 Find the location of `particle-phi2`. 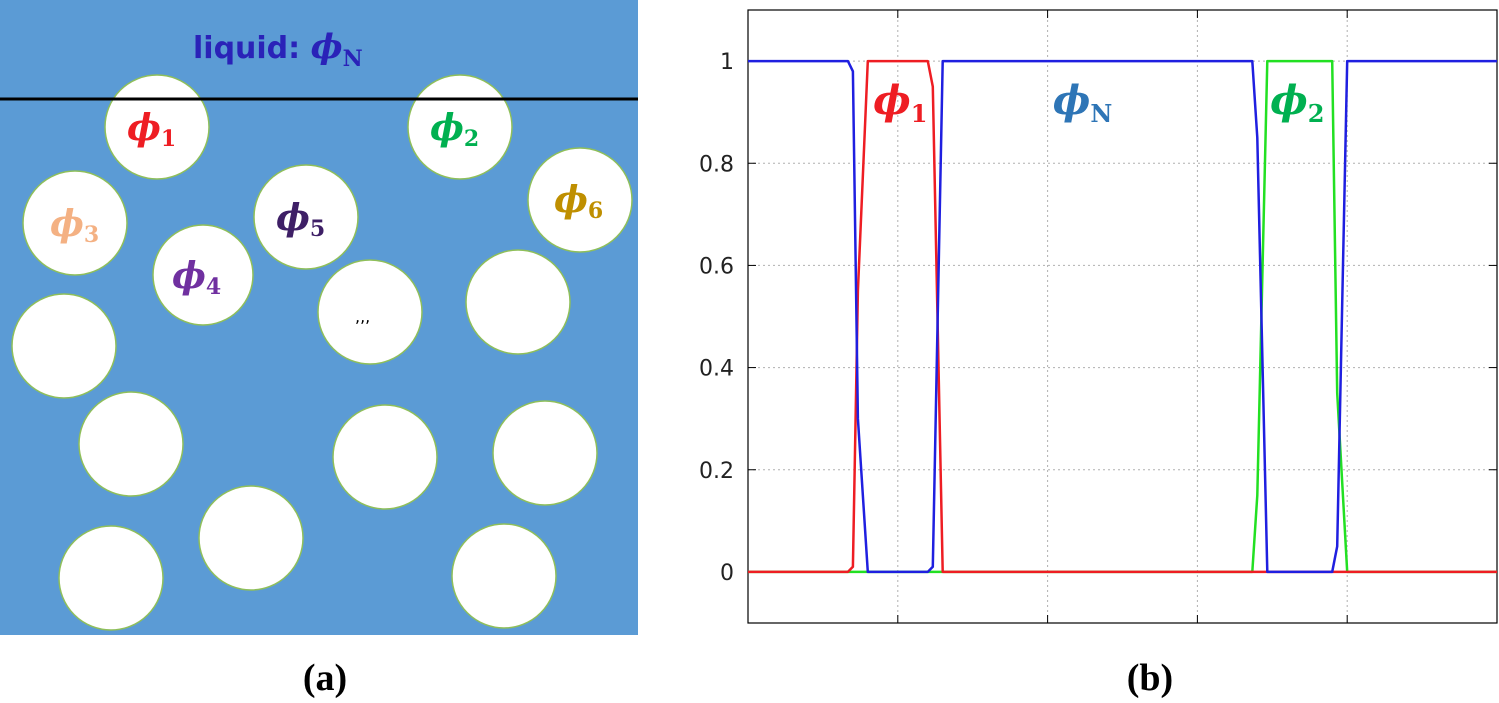

particle-phi2 is located at coordinates (460, 127).